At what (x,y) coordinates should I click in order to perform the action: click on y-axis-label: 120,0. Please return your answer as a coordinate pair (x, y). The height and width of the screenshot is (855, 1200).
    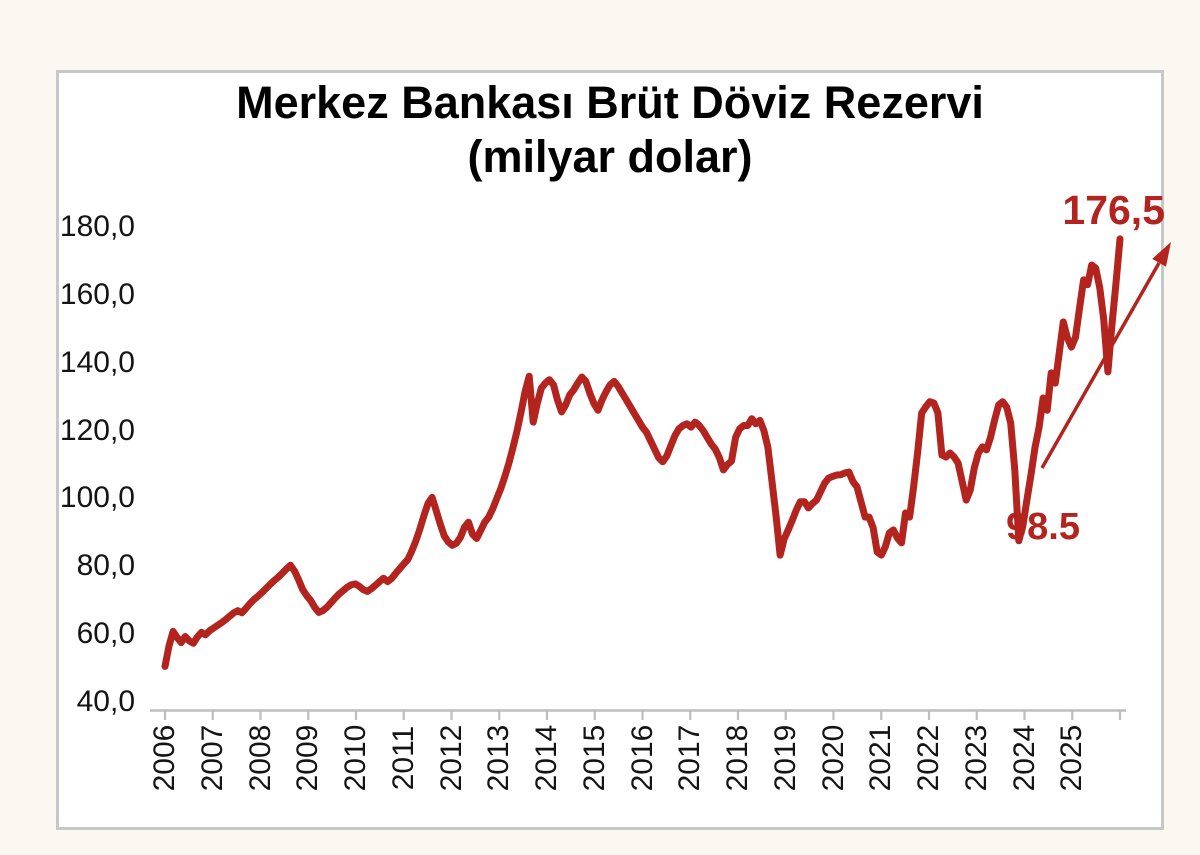
    Looking at the image, I should click on (97, 430).